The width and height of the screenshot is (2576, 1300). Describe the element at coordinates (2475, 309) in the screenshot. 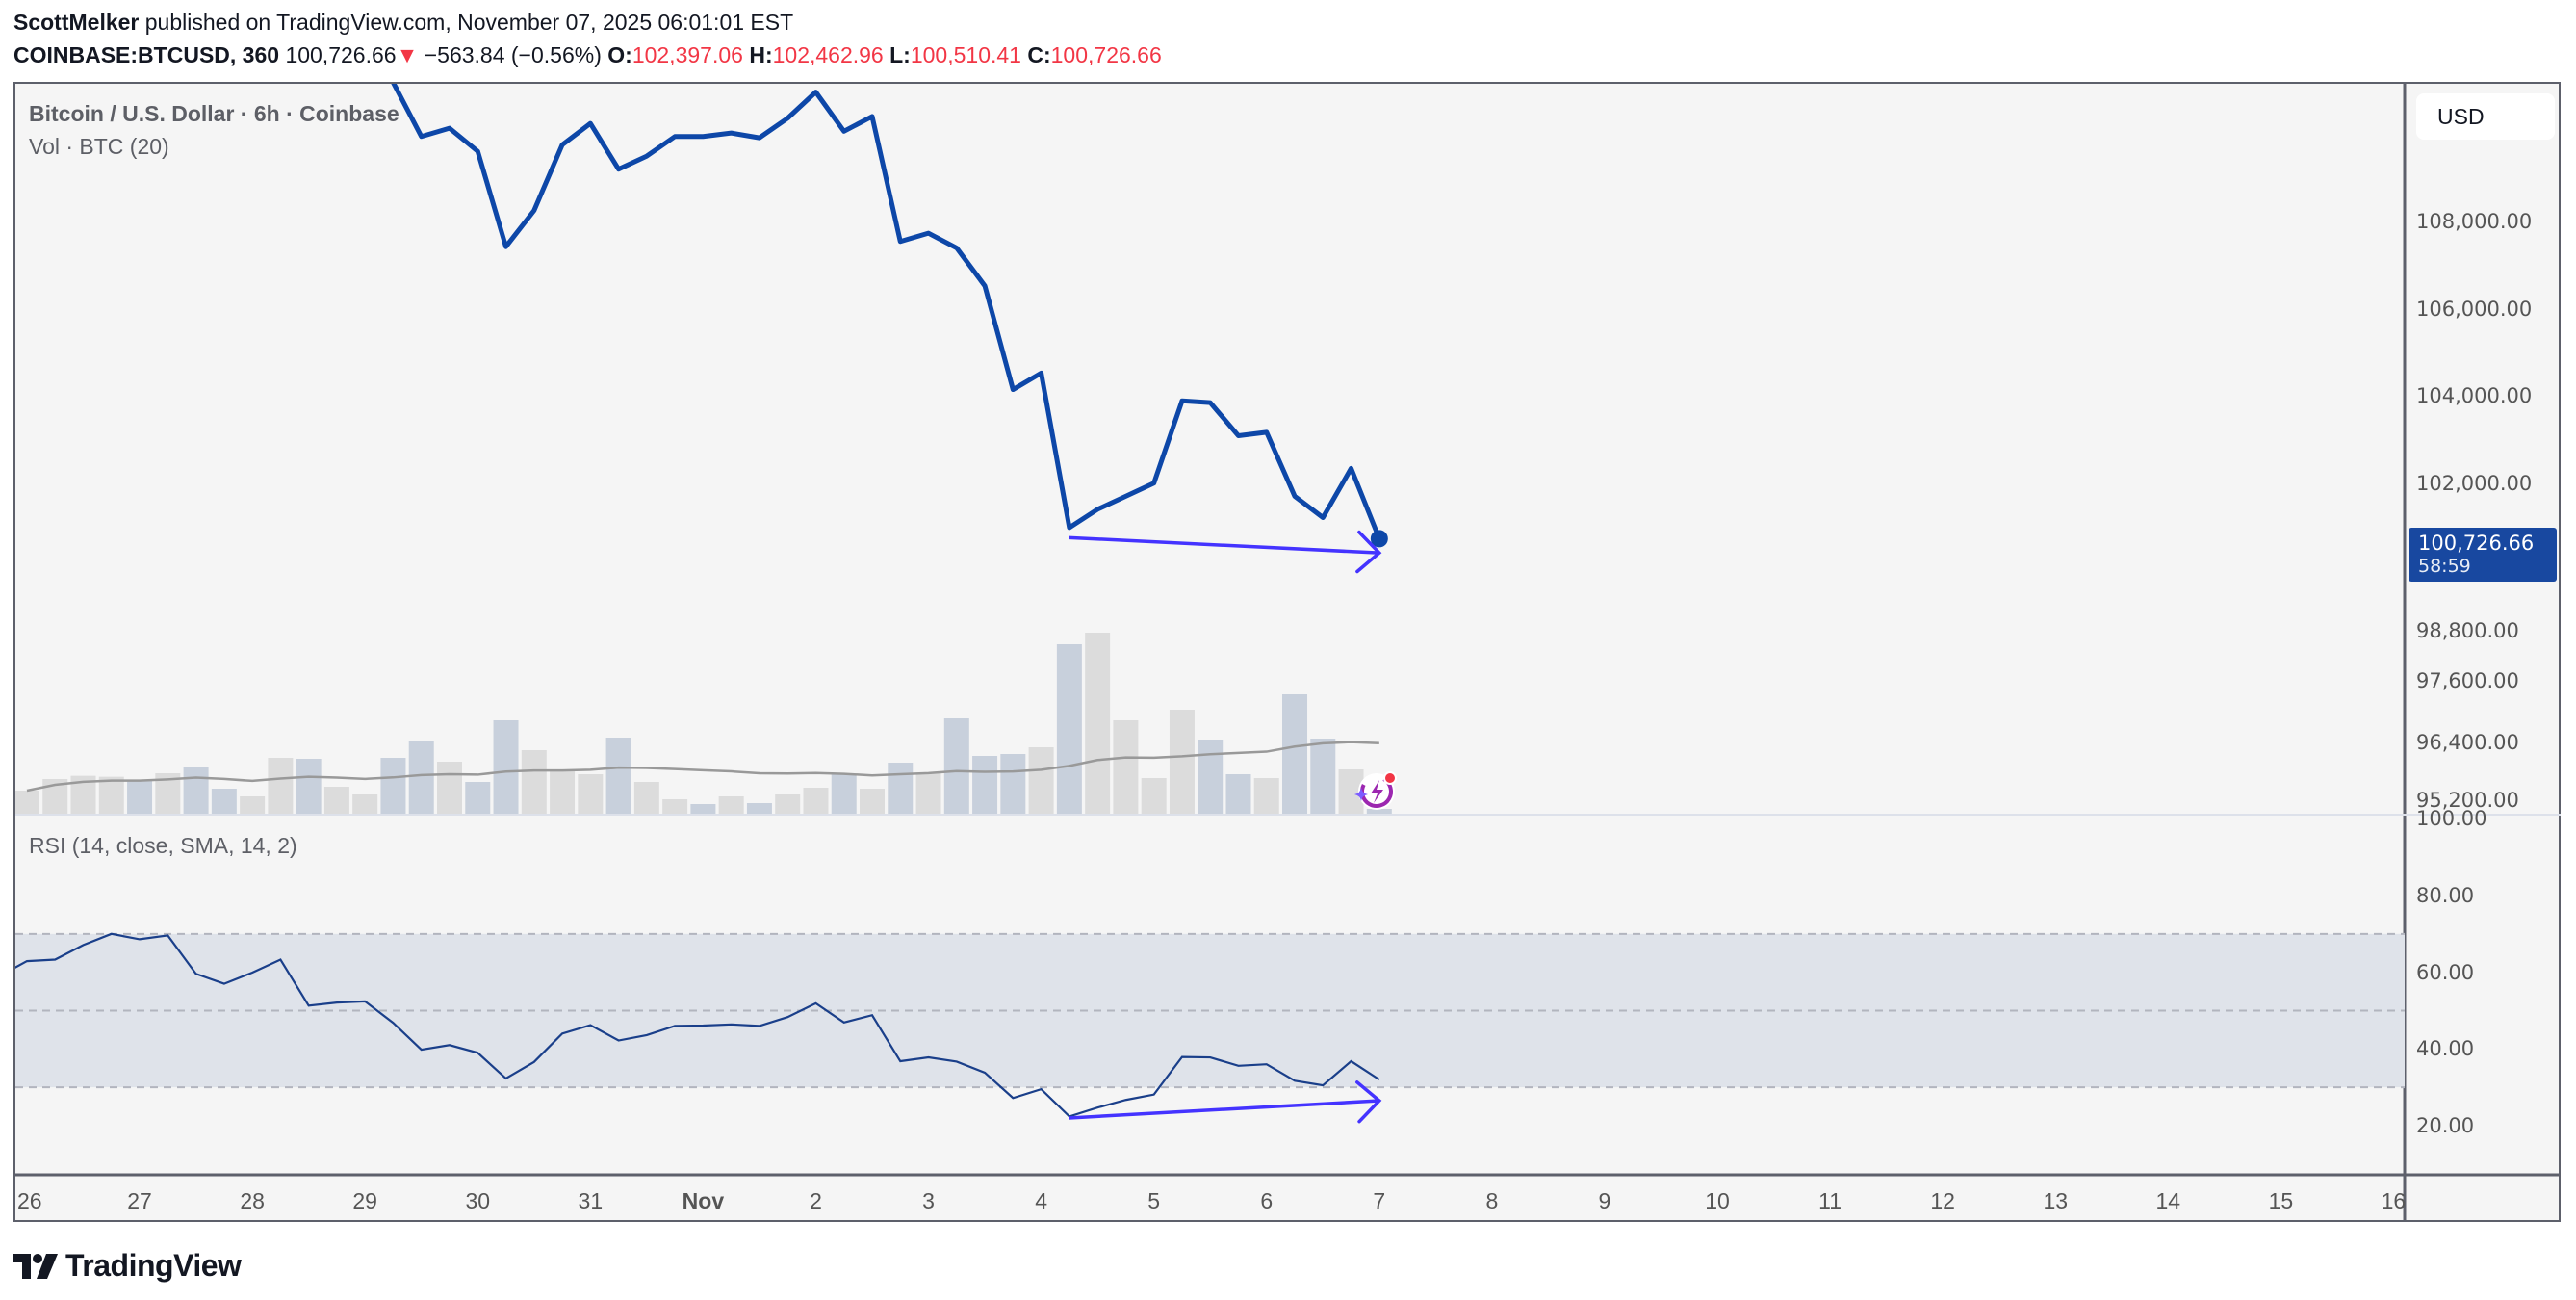

I see `price-tick: 106,000.00` at that location.